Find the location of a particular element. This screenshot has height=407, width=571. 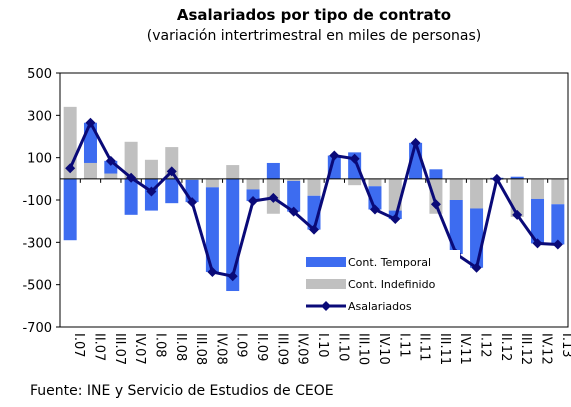

x-tick-label: IV.09 is located at coordinates (302, 349).